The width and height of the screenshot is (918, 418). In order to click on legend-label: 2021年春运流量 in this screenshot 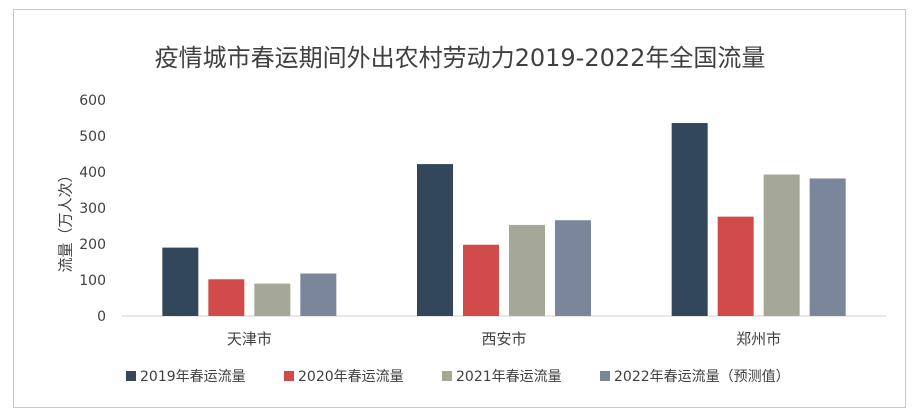, I will do `click(509, 377)`.